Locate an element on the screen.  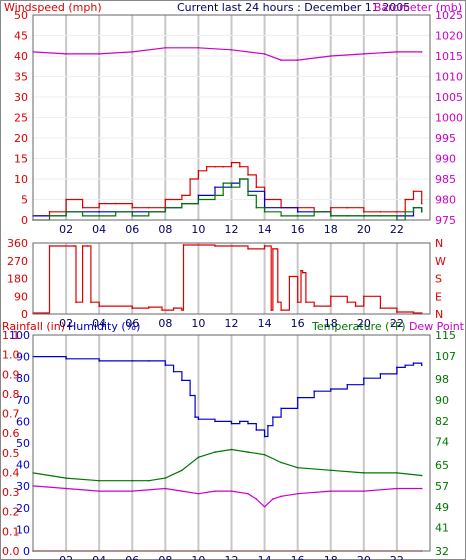
p0-ytick-label-right: 990 is located at coordinates (445, 159).